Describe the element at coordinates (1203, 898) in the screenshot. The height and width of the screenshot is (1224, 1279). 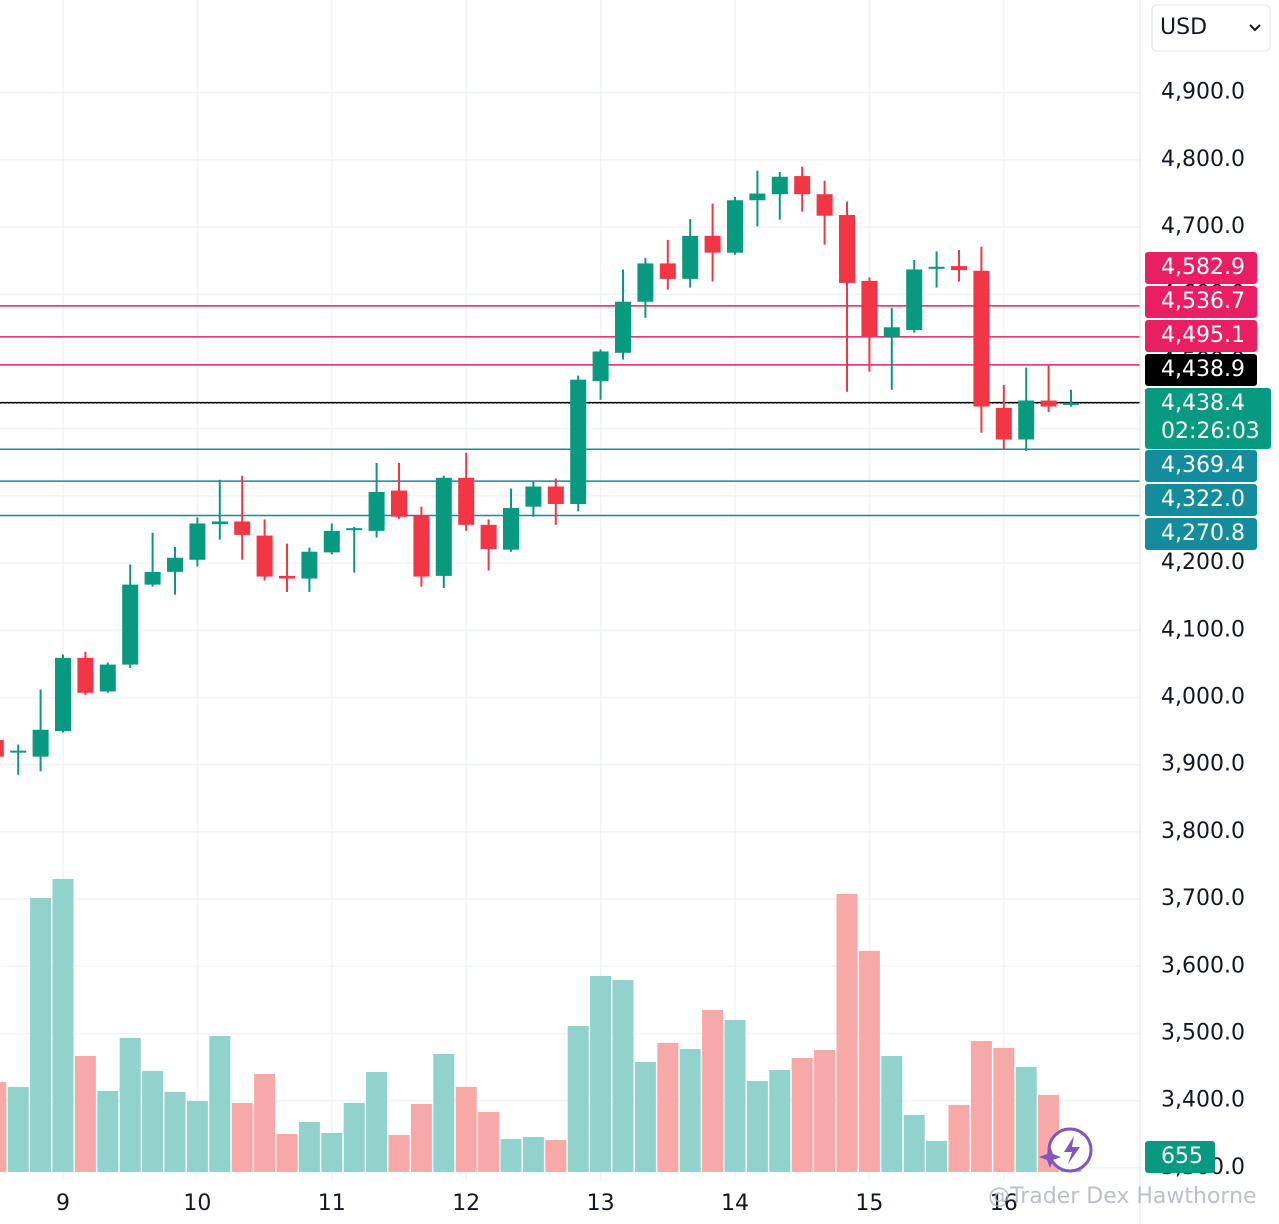
I see `y-tick-label: 3,700.0` at that location.